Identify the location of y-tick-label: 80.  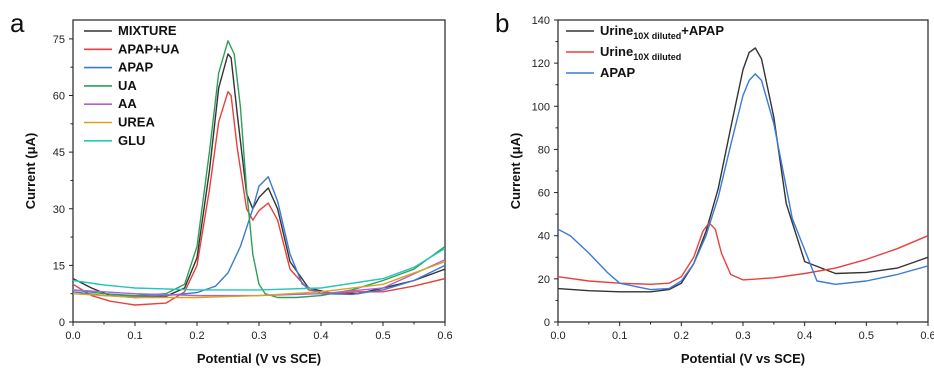
(544, 150).